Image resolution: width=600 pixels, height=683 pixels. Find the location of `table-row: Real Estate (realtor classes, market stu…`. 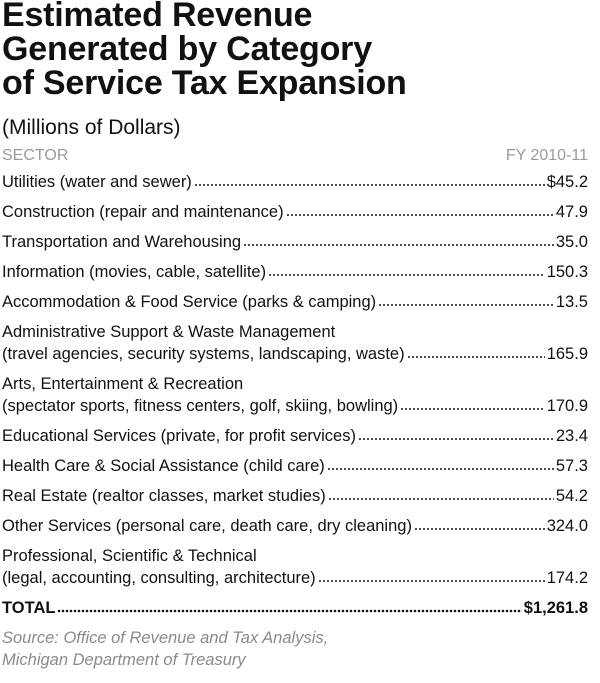

table-row: Real Estate (realtor classes, market stu… is located at coordinates (300, 496).